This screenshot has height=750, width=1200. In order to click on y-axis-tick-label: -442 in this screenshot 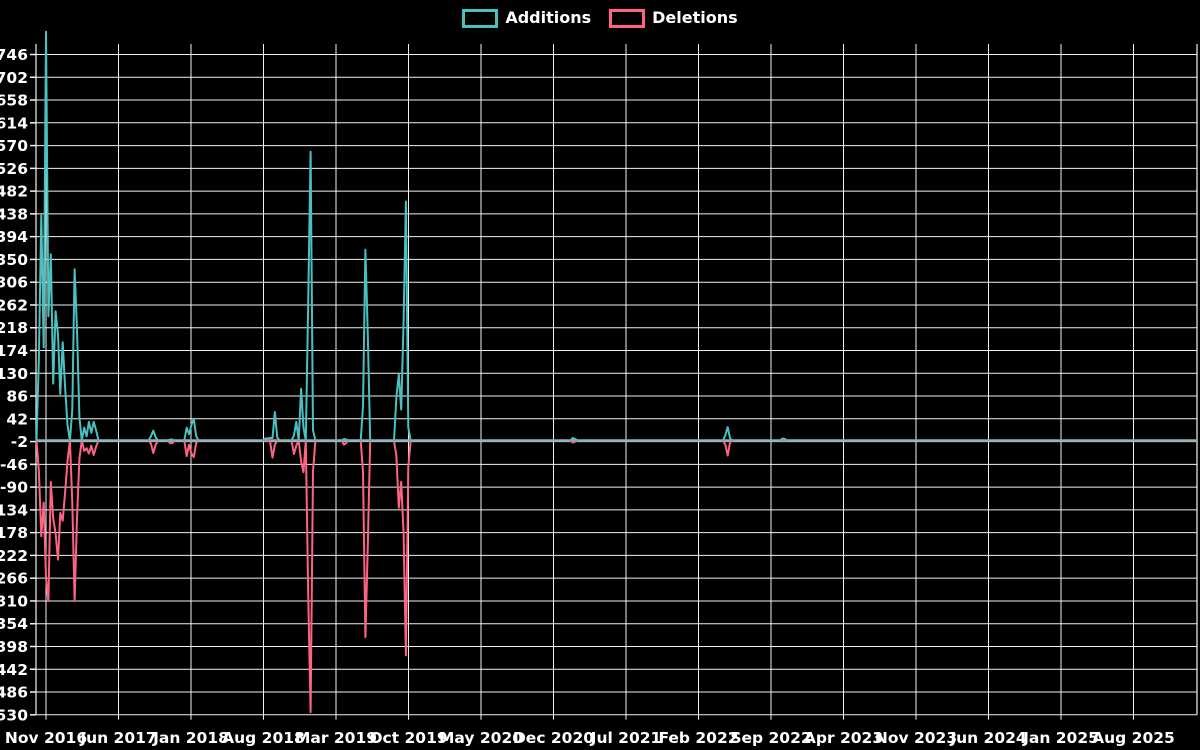, I will do `click(14, 670)`.